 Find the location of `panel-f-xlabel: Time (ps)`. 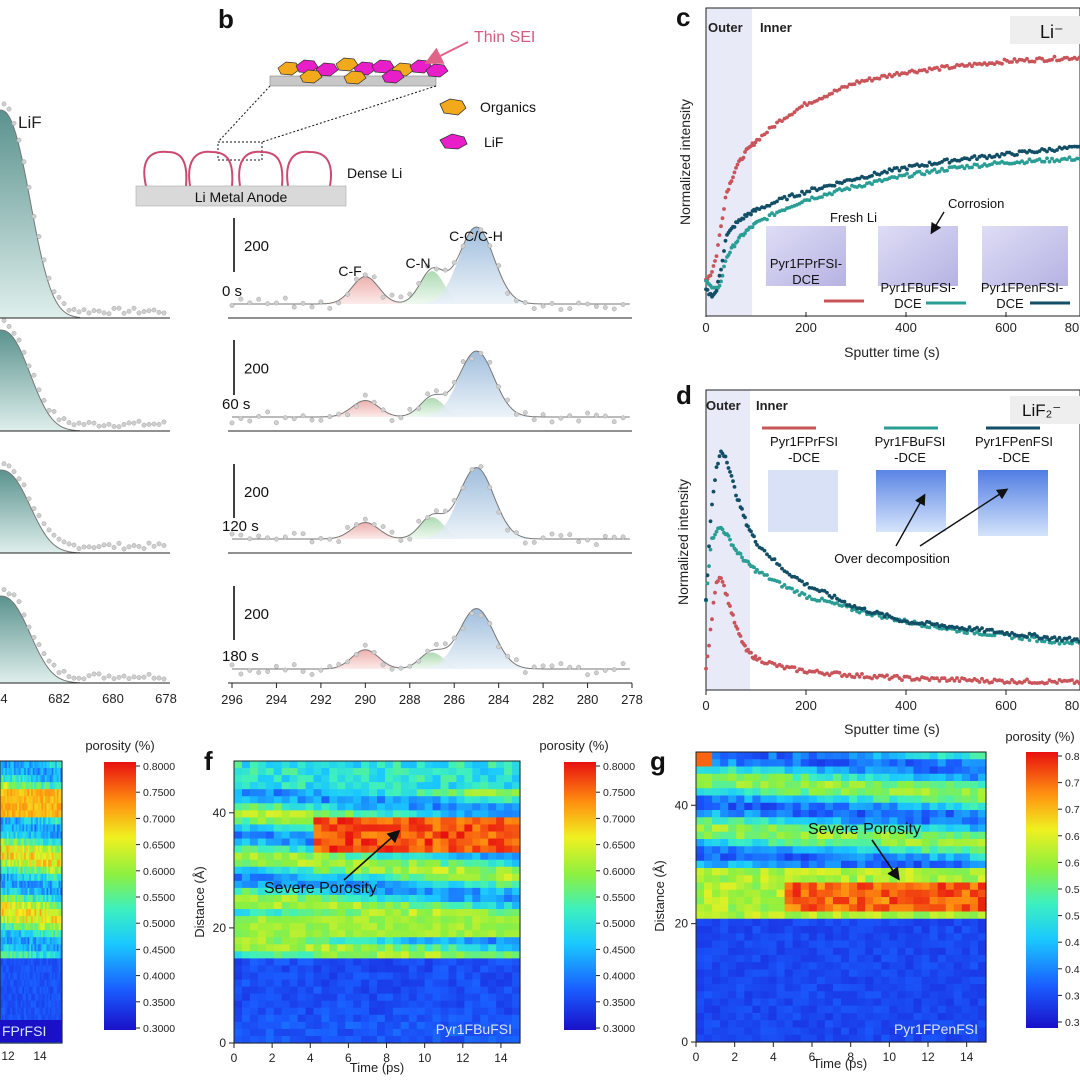

panel-f-xlabel: Time (ps) is located at coordinates (377, 1067).